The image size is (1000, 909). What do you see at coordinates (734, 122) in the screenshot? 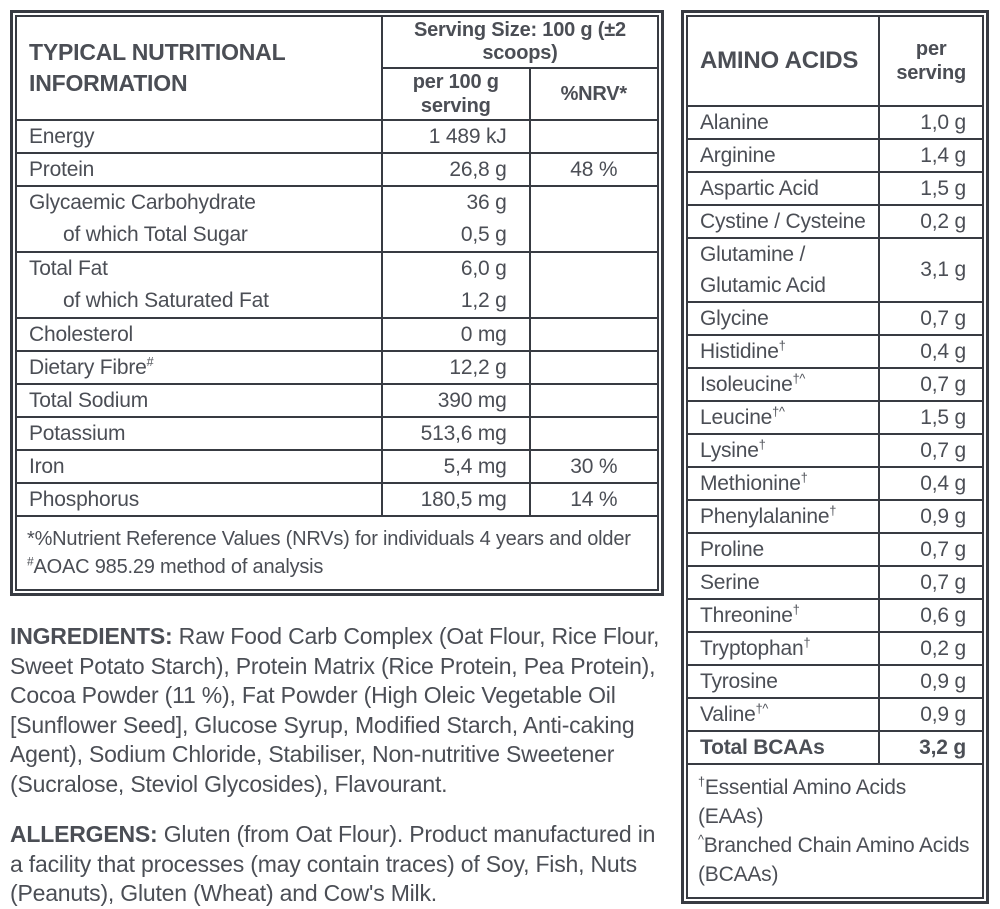
I see `nutrient-name: Alanine` at bounding box center [734, 122].